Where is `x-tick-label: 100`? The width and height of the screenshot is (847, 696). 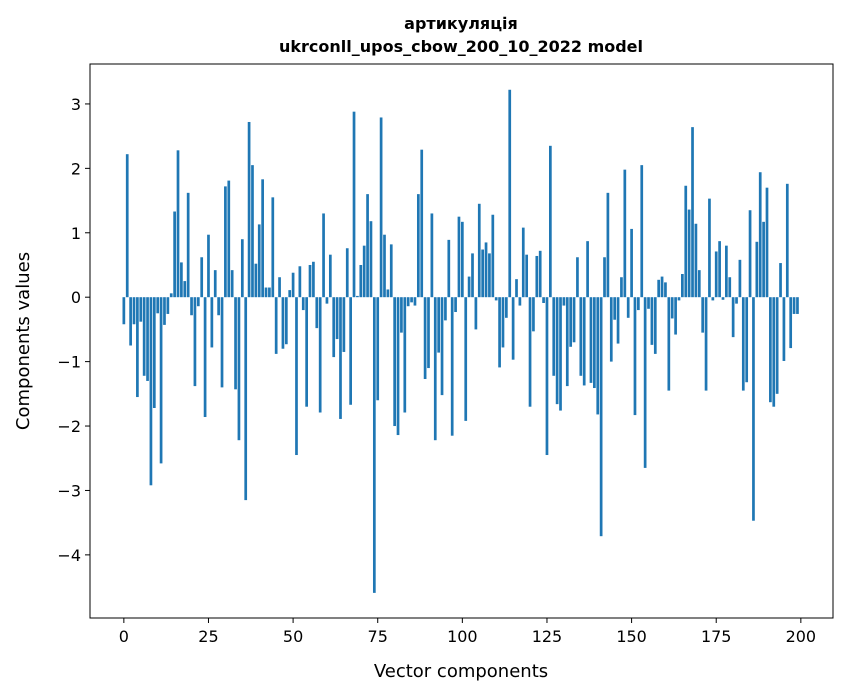
x-tick-label: 100 is located at coordinates (462, 636).